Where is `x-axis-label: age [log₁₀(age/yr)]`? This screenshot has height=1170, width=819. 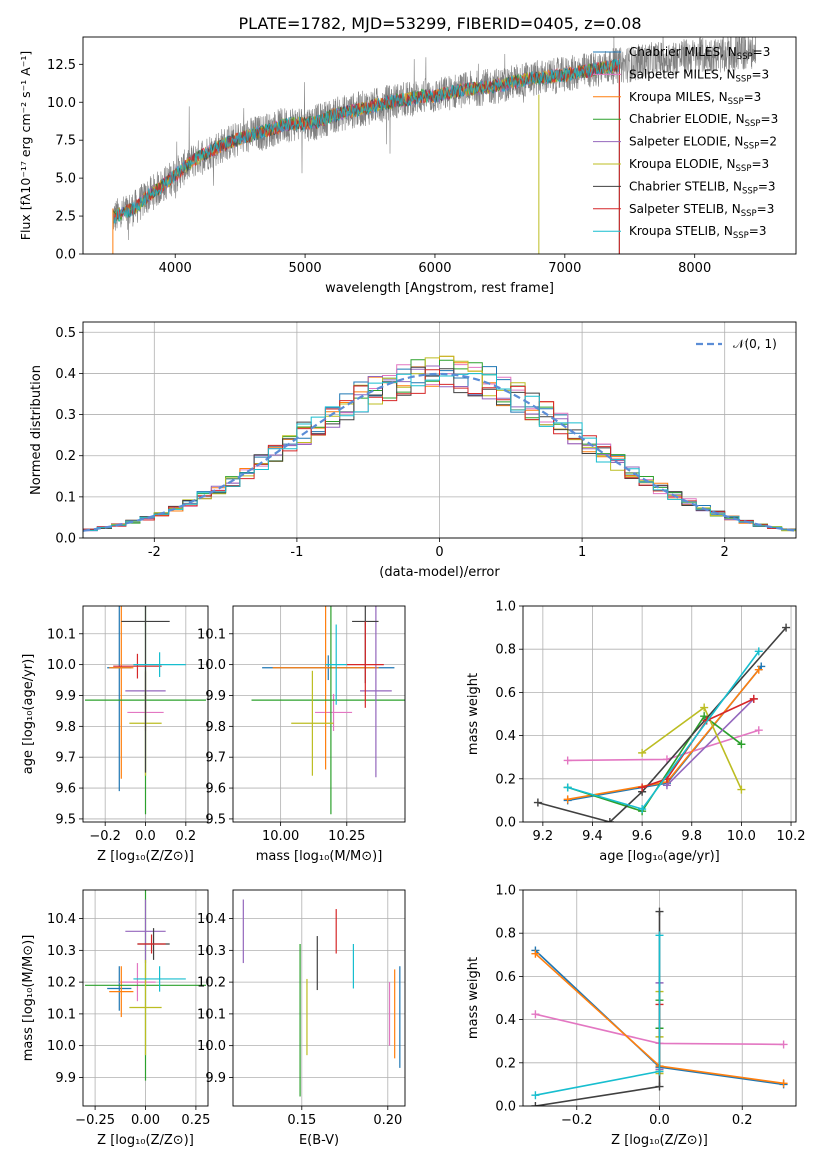
x-axis-label: age [log₁₀(age/yr)] is located at coordinates (659, 856).